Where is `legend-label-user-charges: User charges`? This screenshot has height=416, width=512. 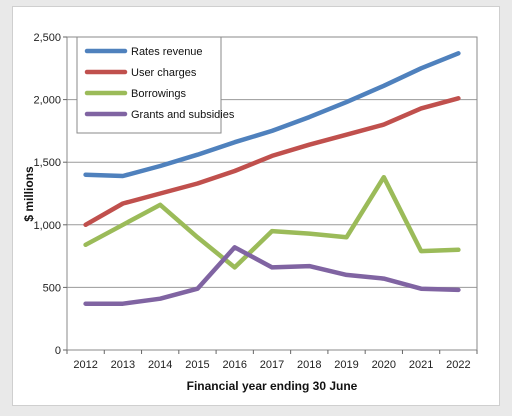
legend-label-user-charges: User charges is located at coordinates (164, 73).